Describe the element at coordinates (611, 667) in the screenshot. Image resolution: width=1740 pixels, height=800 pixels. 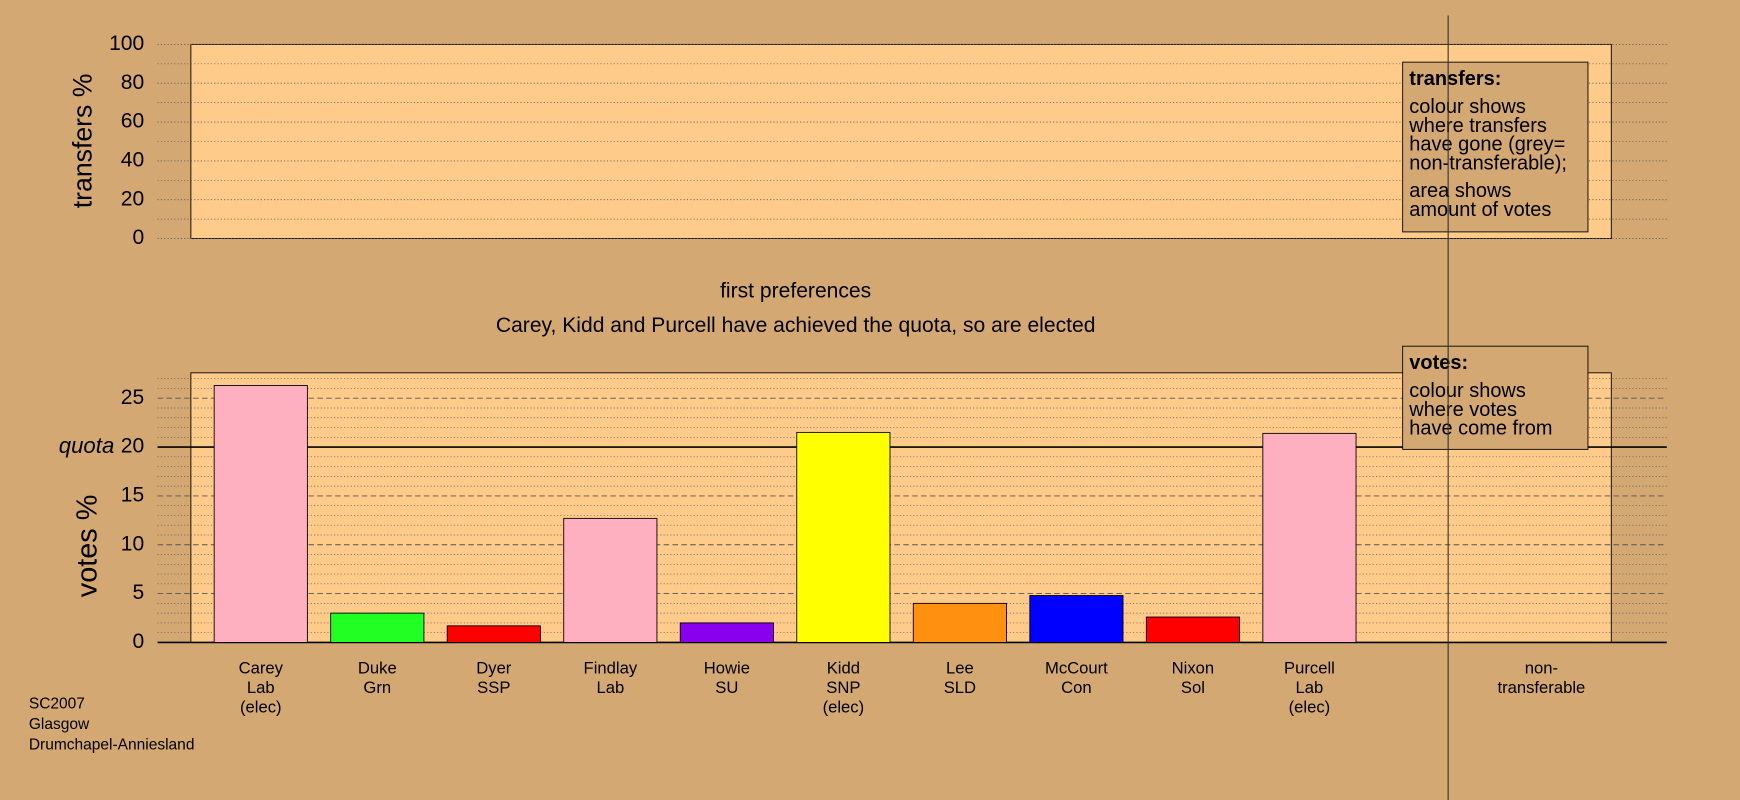
I see `x-tick-label: Findlay` at that location.